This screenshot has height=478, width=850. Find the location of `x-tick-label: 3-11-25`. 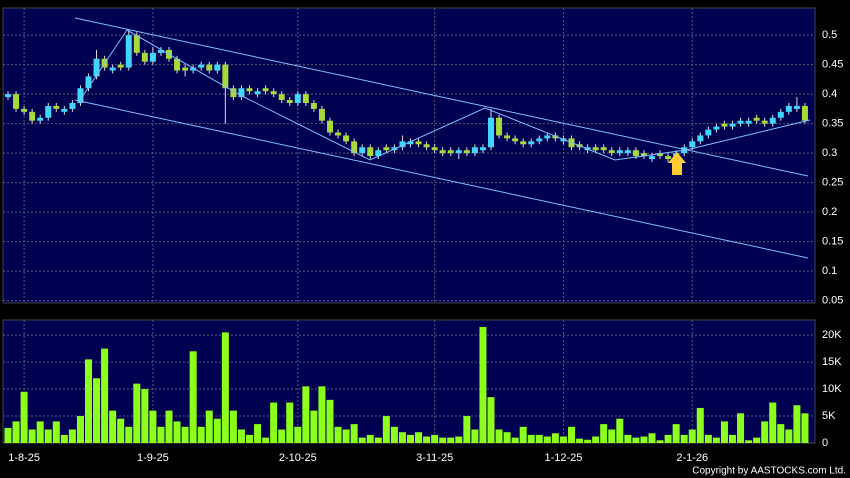

x-tick-label: 3-11-25 is located at coordinates (434, 458).